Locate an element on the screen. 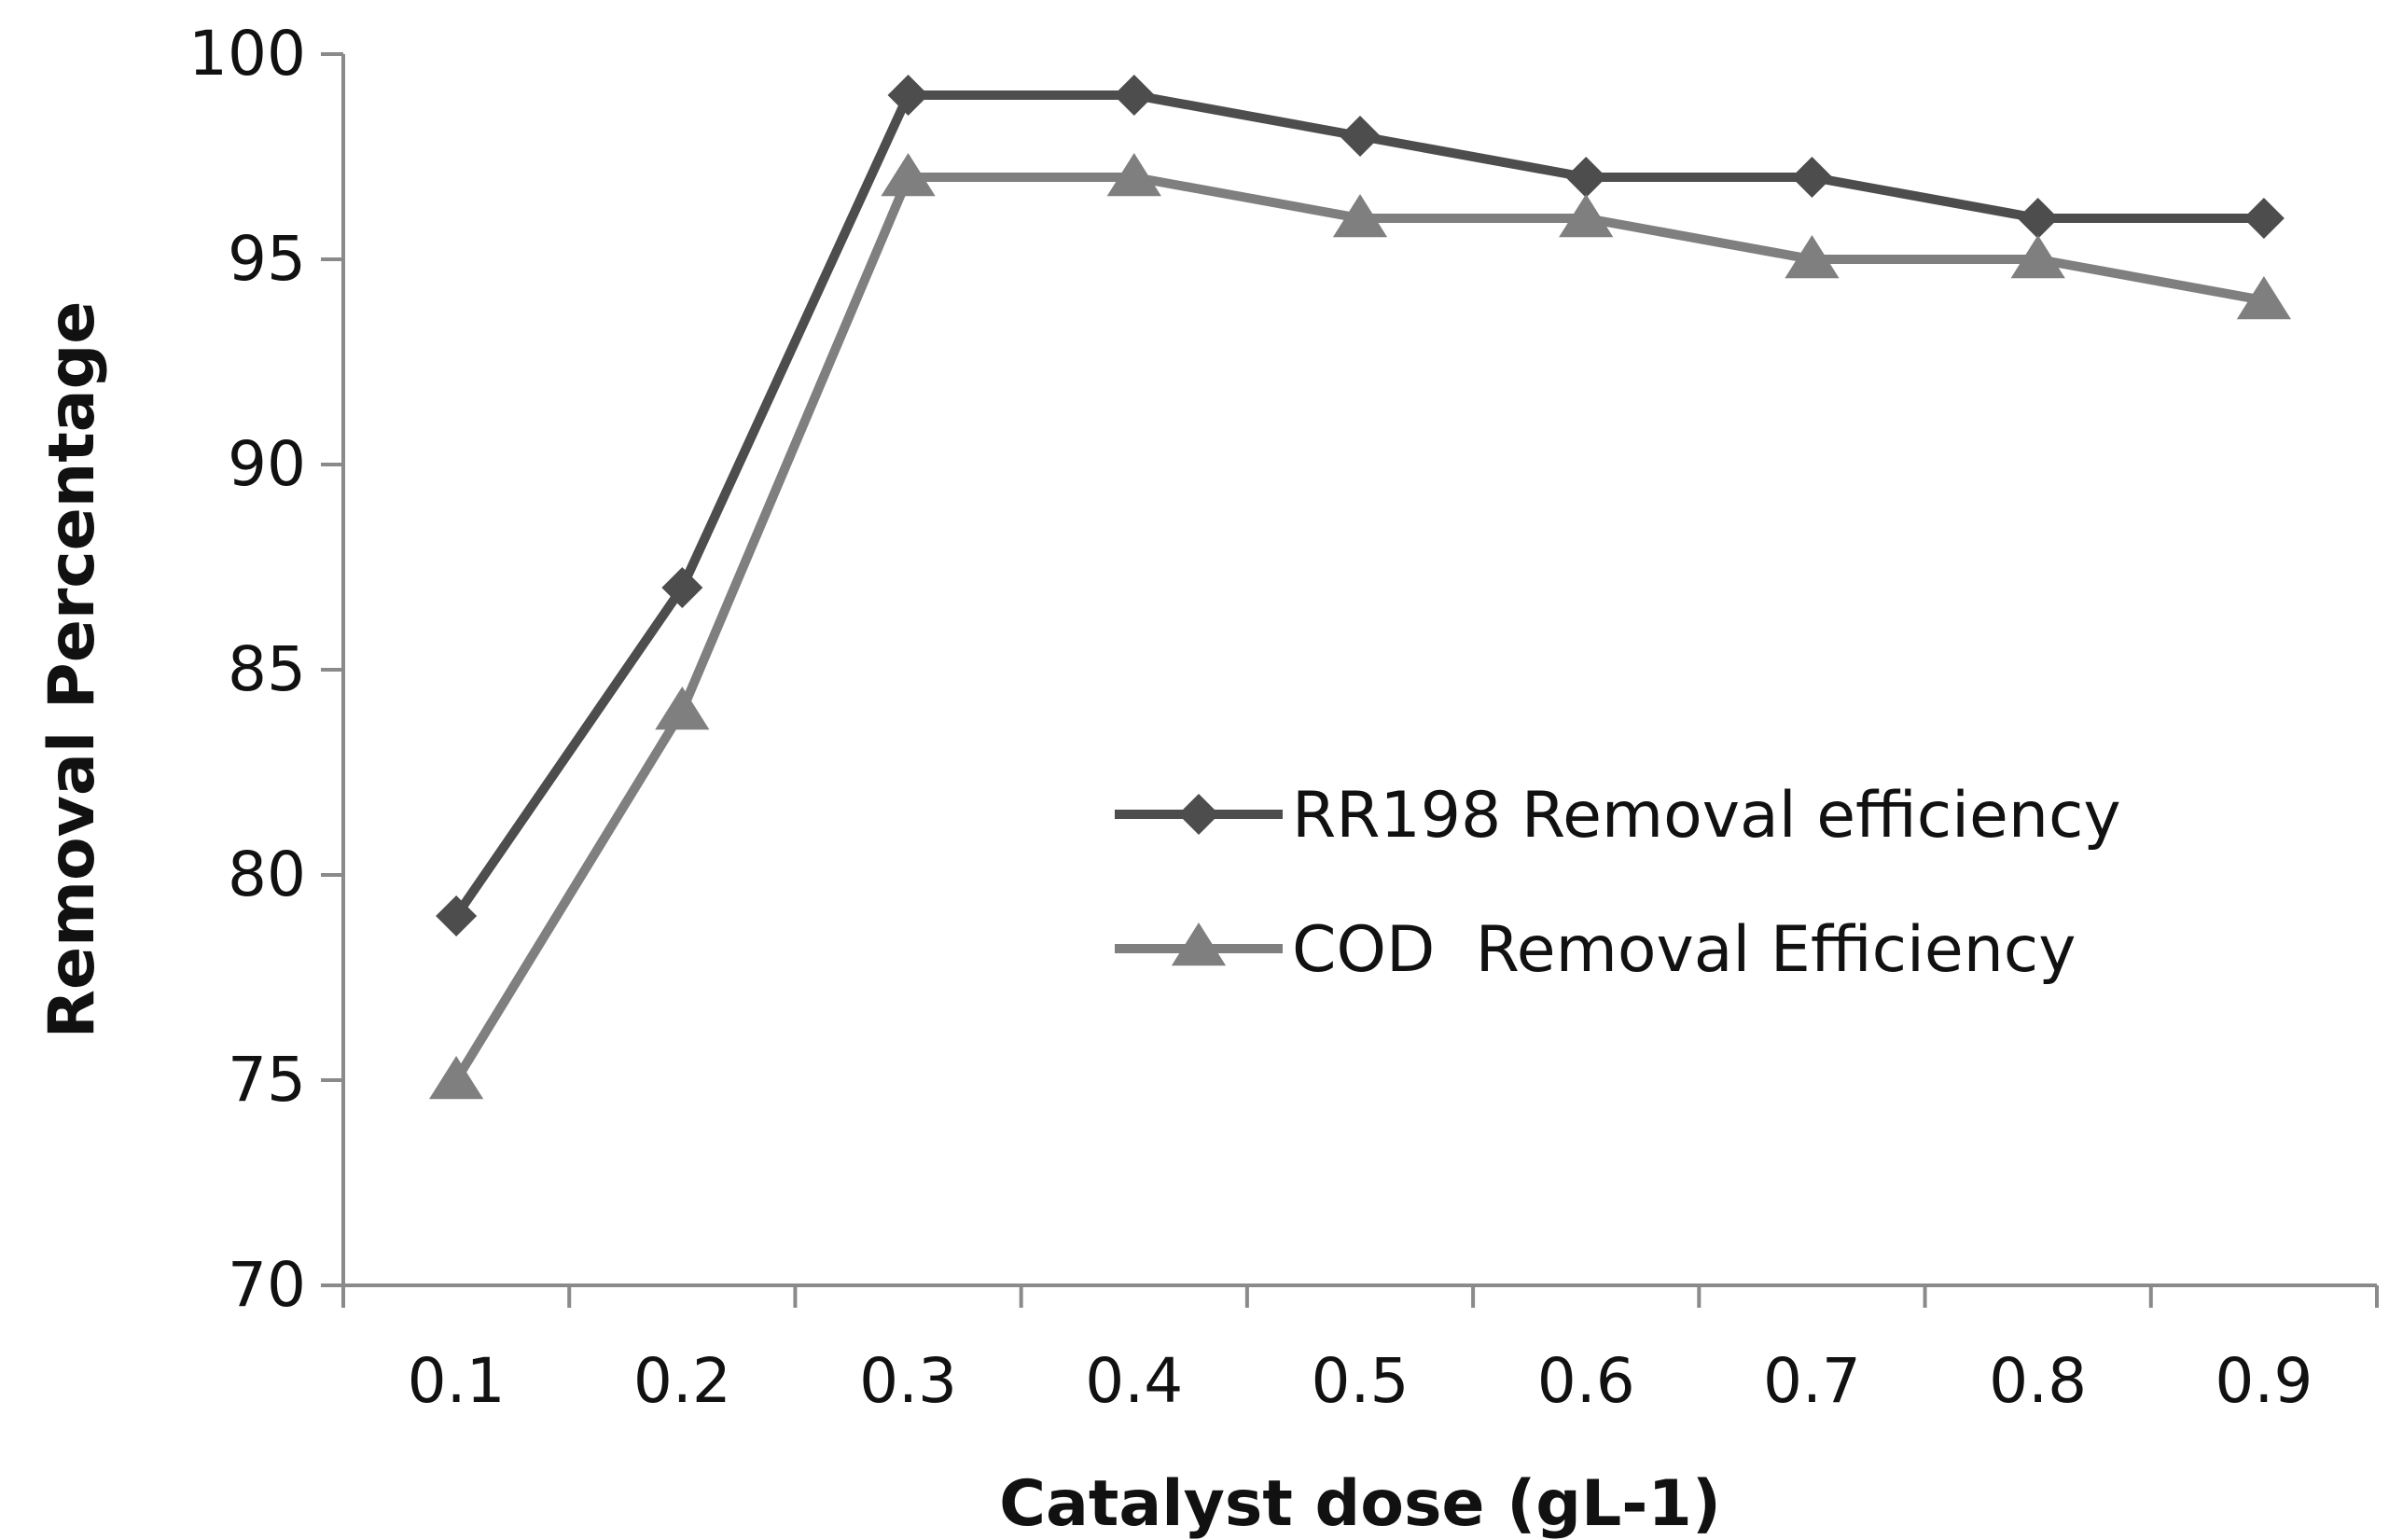 This screenshot has height=1540, width=2403. y-tick-label: 80 is located at coordinates (267, 874).